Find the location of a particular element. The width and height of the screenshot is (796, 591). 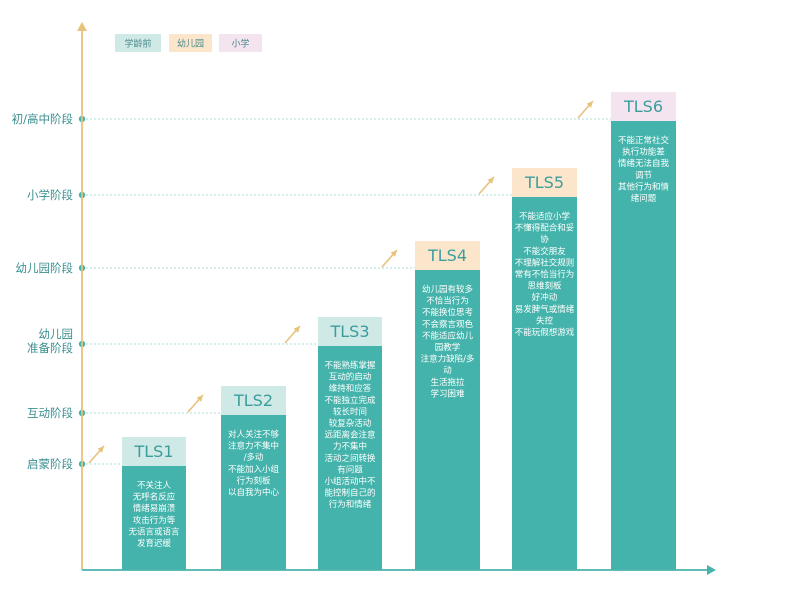

legend-label: 小学 is located at coordinates (240, 44).